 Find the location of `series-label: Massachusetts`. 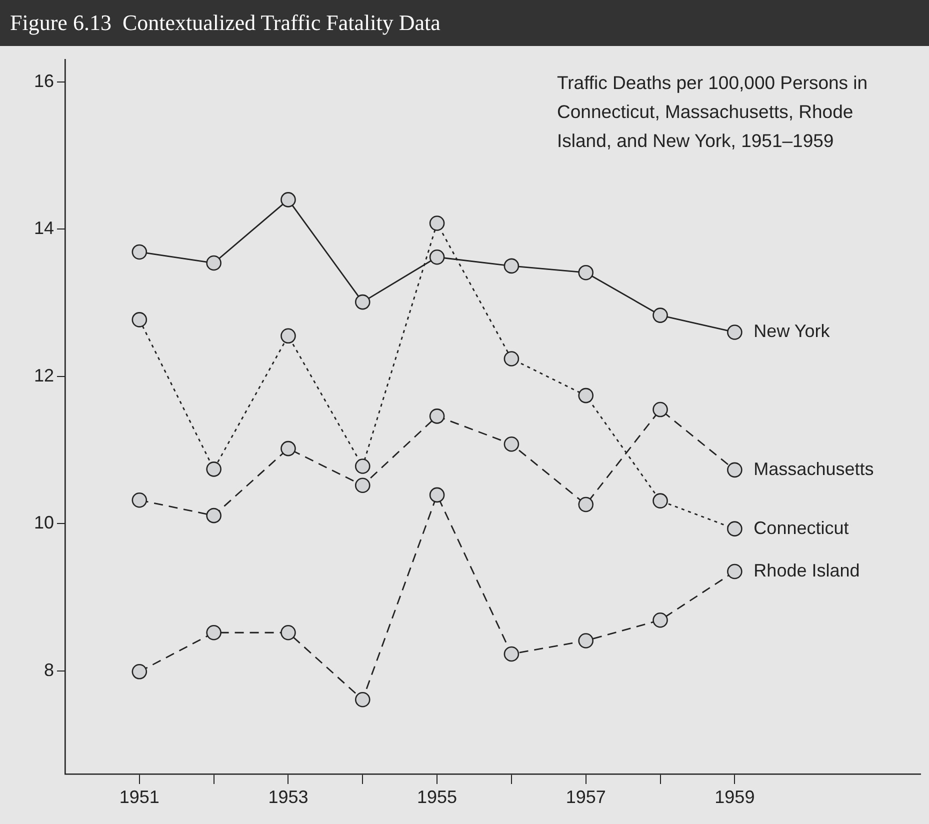

series-label: Massachusetts is located at coordinates (814, 468).